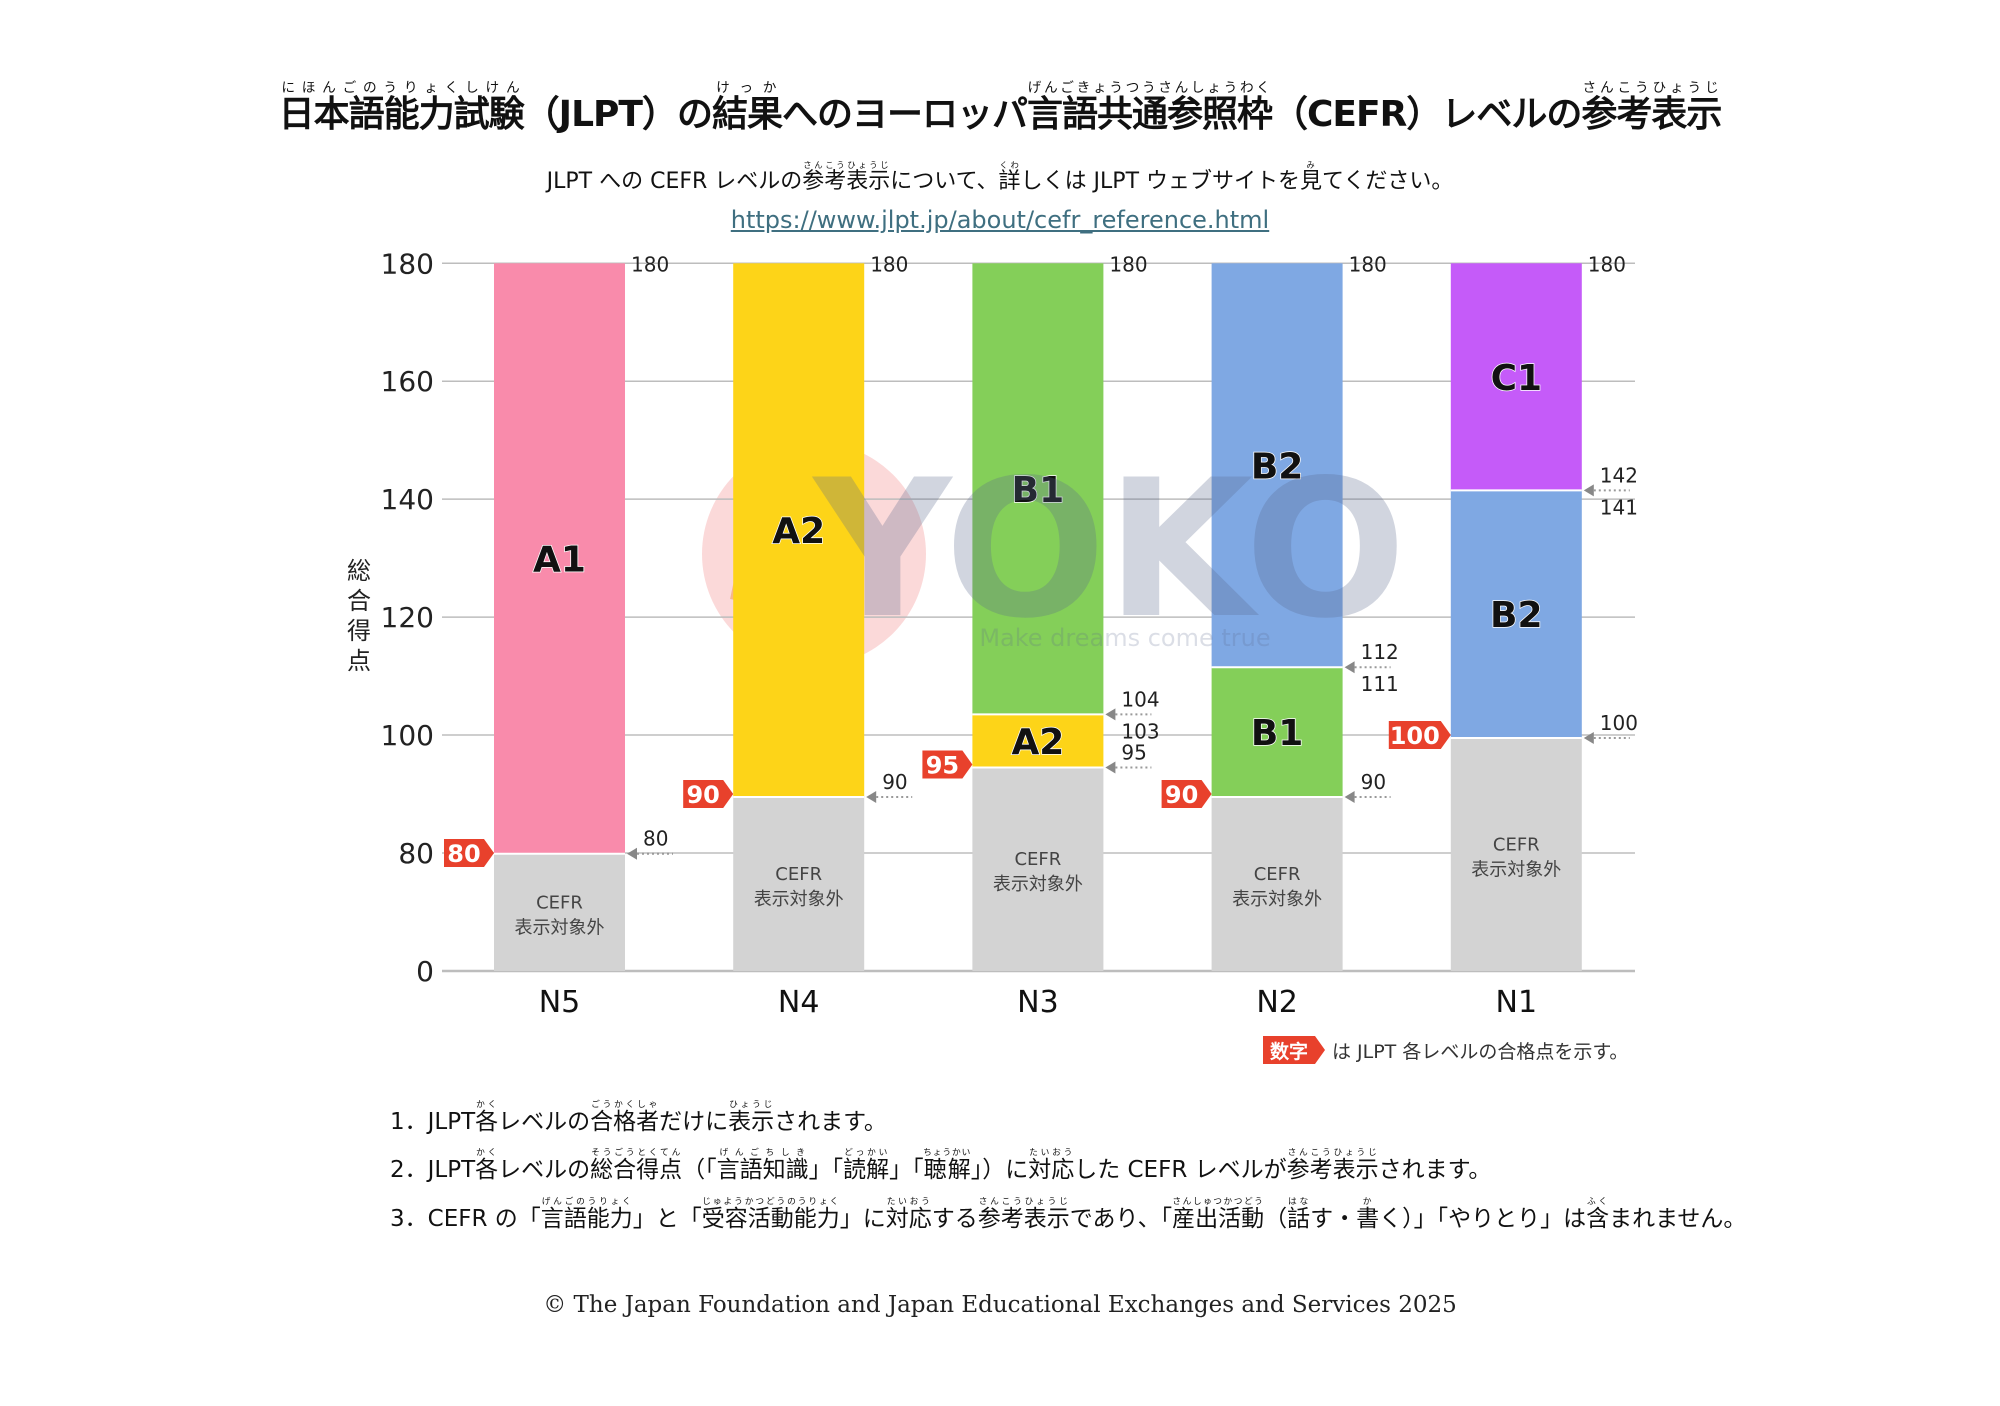 The image size is (2000, 1406). Describe the element at coordinates (762, 1165) in the screenshot. I see `ruby-word: 言語知識げんごちしき` at that location.